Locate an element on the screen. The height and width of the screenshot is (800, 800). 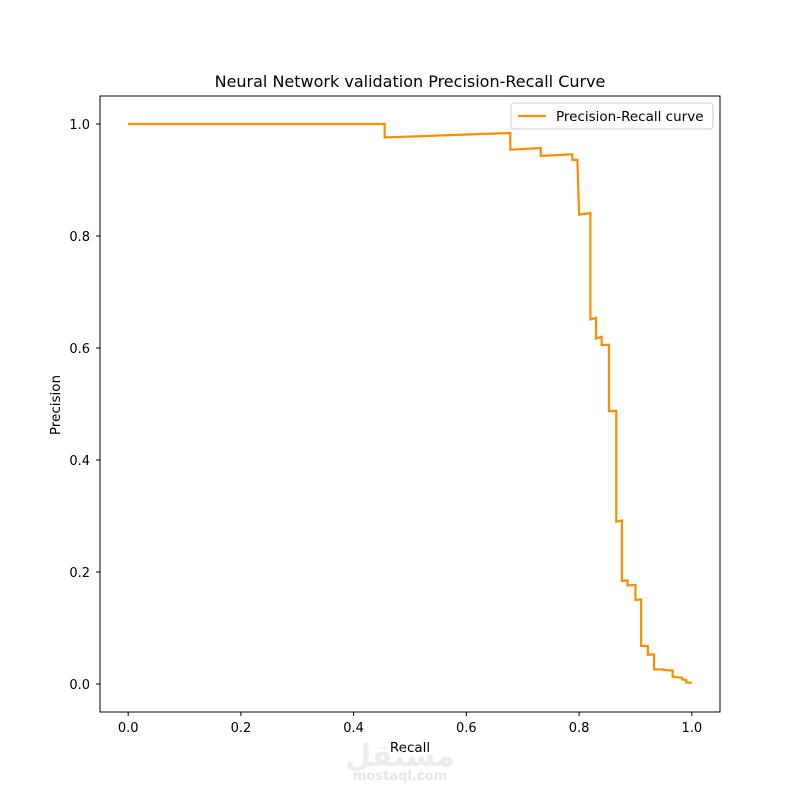
x-tick-label: 1.0 is located at coordinates (691, 728).